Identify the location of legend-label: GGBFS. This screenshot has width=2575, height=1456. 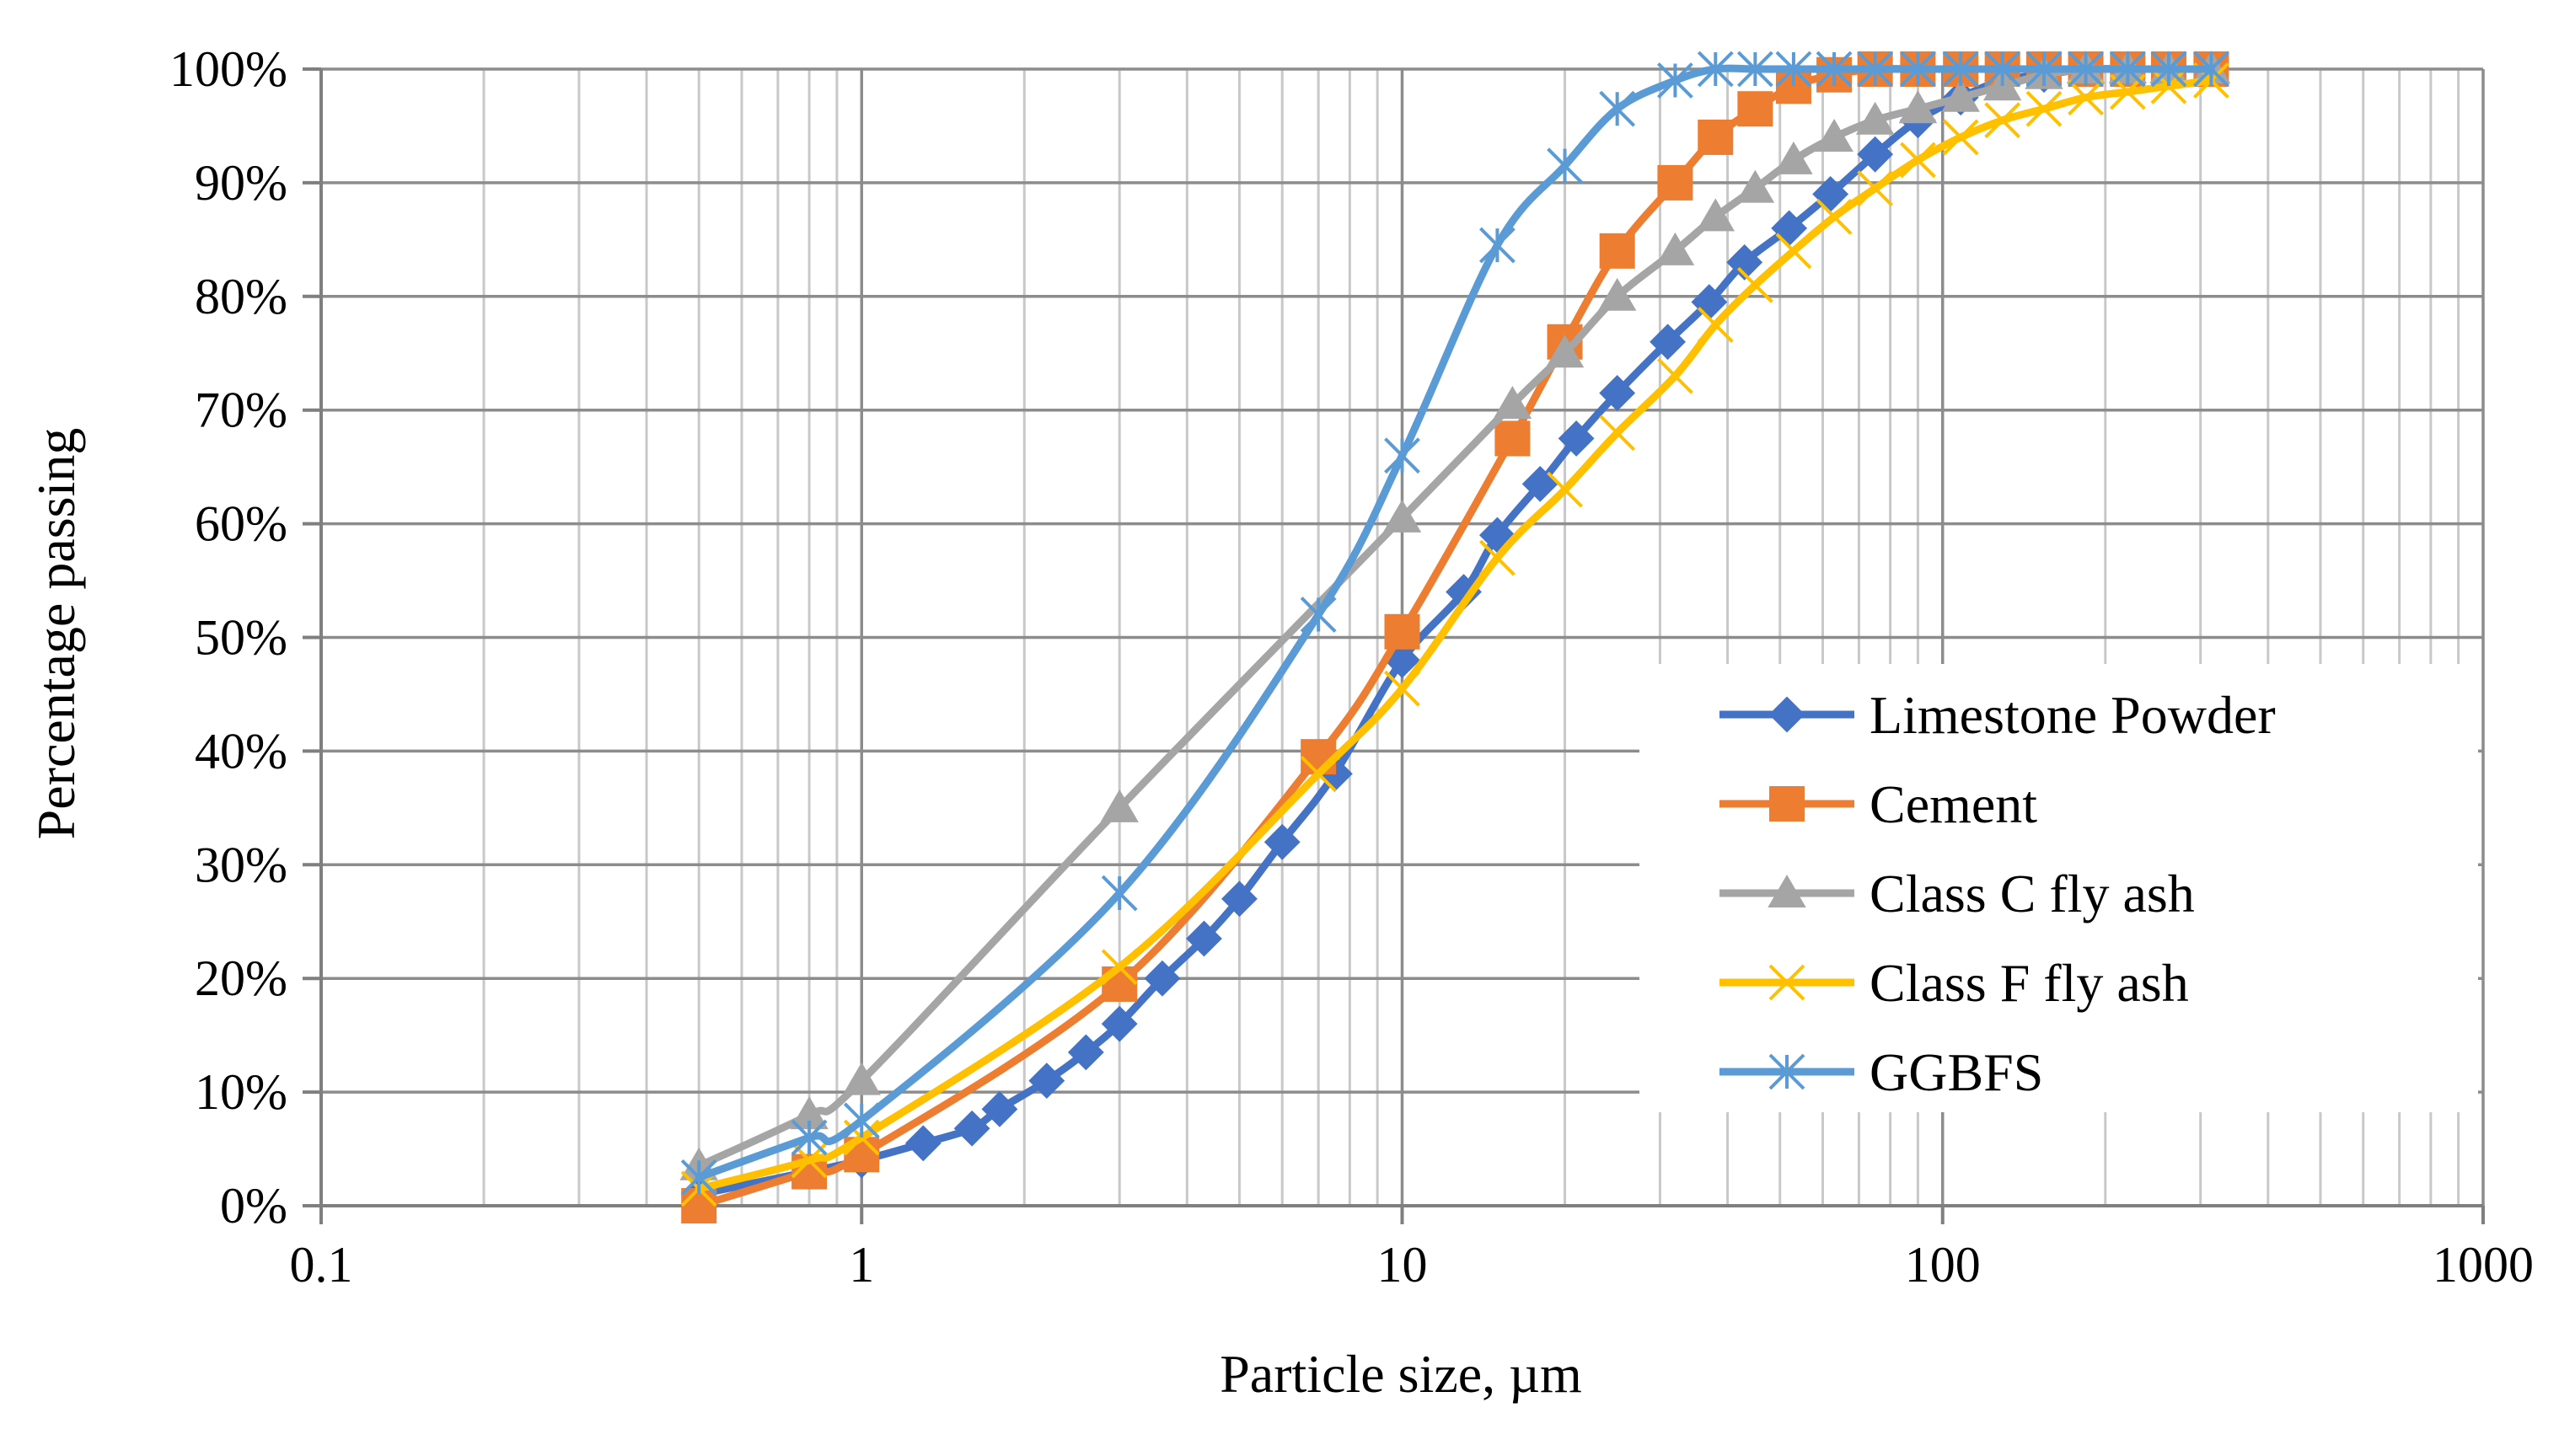
(1957, 1072).